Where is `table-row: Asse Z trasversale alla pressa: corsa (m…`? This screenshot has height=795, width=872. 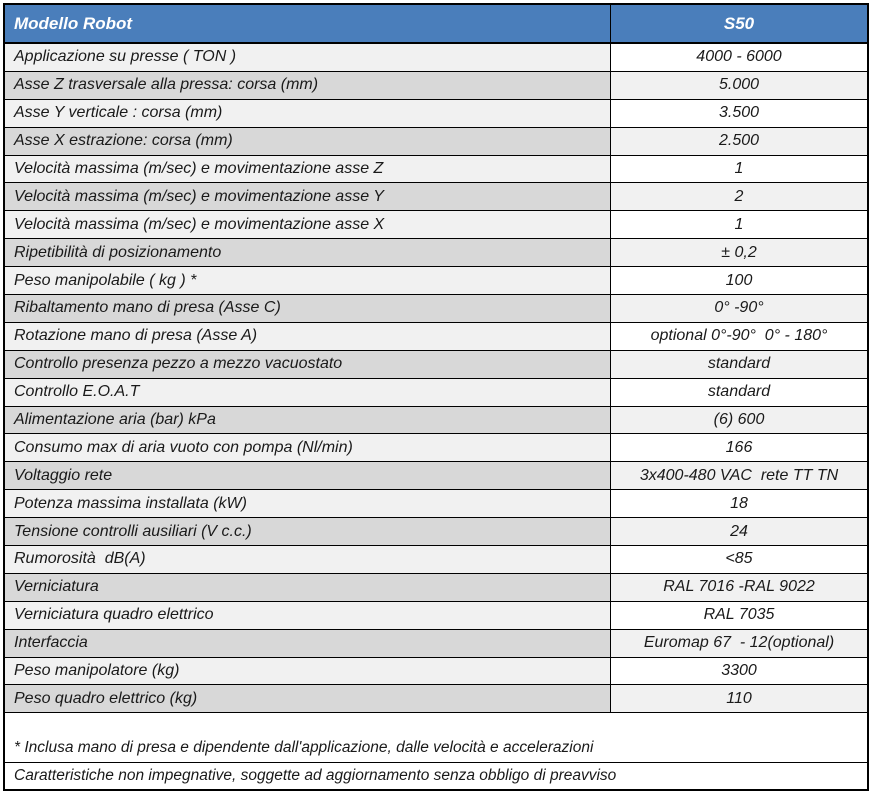 table-row: Asse Z trasversale alla pressa: corsa (m… is located at coordinates (436, 85).